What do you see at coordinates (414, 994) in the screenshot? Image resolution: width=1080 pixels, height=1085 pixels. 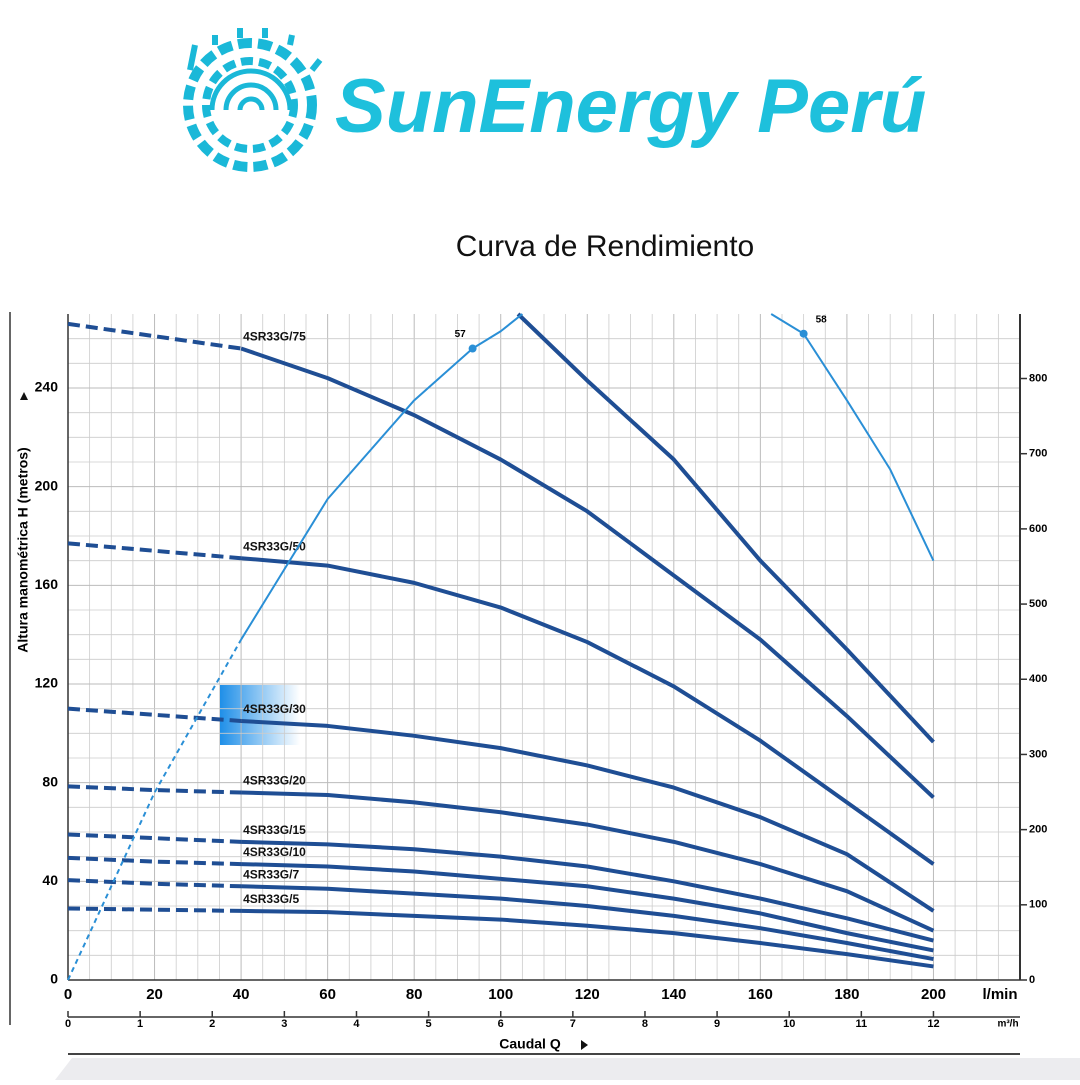 I see `x-tick-label: 80` at bounding box center [414, 994].